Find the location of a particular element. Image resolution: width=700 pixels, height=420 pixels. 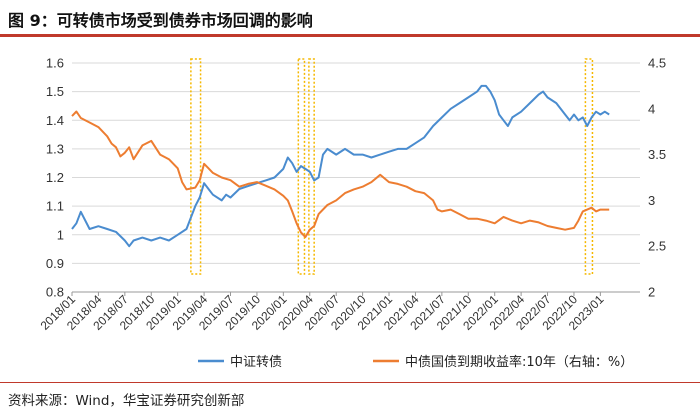

left-axis-tick-label: 1.4 is located at coordinates (55, 120).